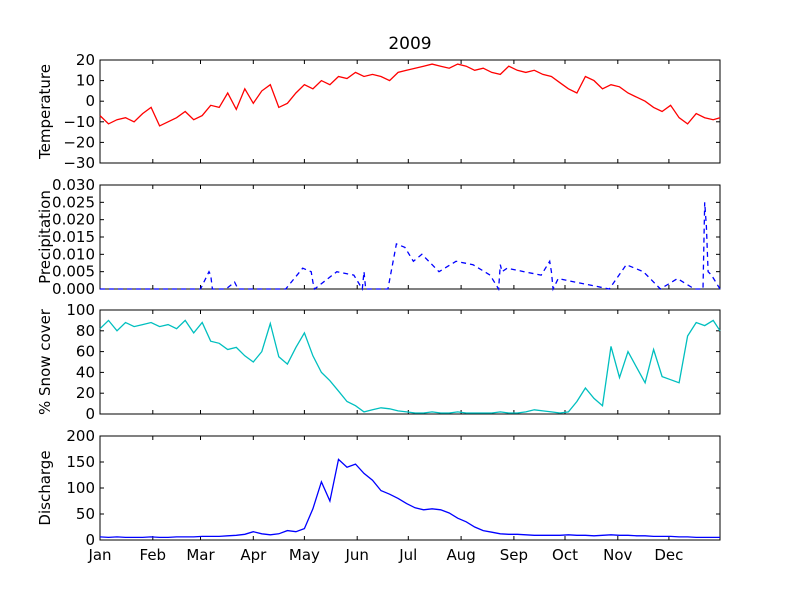 This screenshot has height=600, width=800. Describe the element at coordinates (73, 202) in the screenshot. I see `y-tick-label: 0.025` at that location.